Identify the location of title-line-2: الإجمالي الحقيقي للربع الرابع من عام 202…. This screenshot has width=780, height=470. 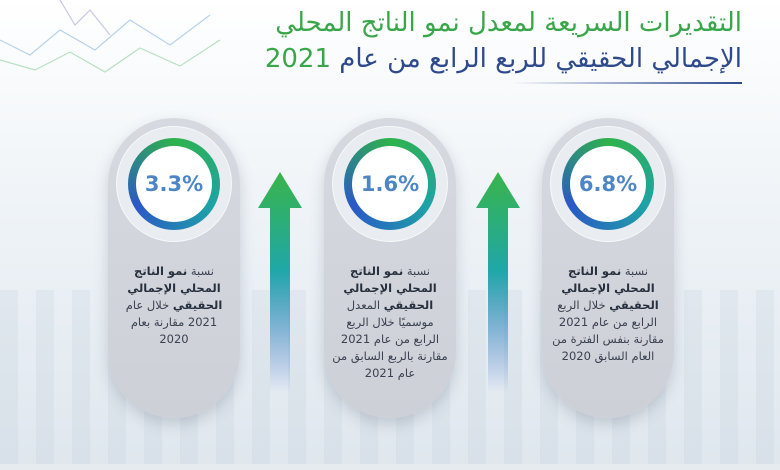
(503, 59).